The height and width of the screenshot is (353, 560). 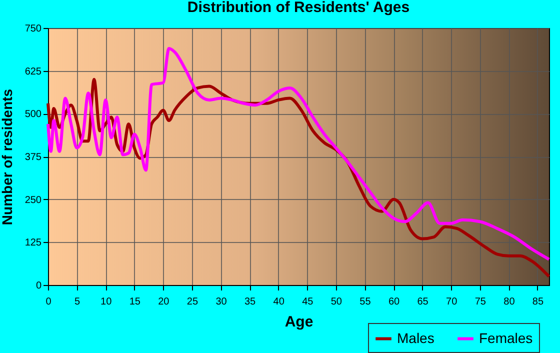 I want to click on y-tick-label: 750, so click(x=33, y=29).